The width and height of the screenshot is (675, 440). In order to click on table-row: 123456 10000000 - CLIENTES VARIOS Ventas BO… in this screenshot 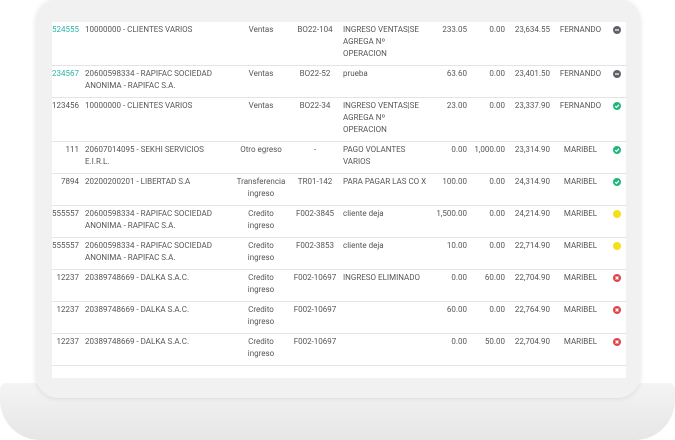, I will do `click(339, 119)`.